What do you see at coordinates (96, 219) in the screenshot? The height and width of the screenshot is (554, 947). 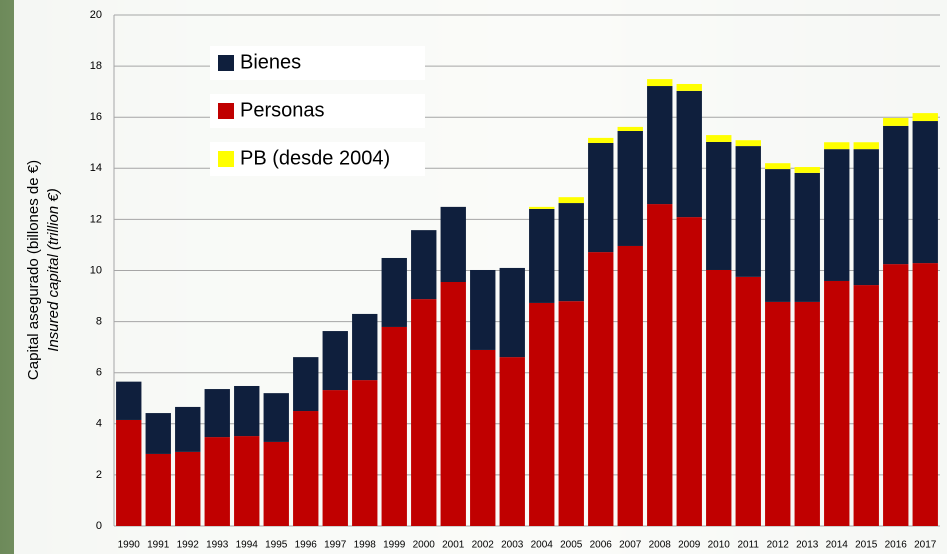 I see `y-tick-label: 12` at bounding box center [96, 219].